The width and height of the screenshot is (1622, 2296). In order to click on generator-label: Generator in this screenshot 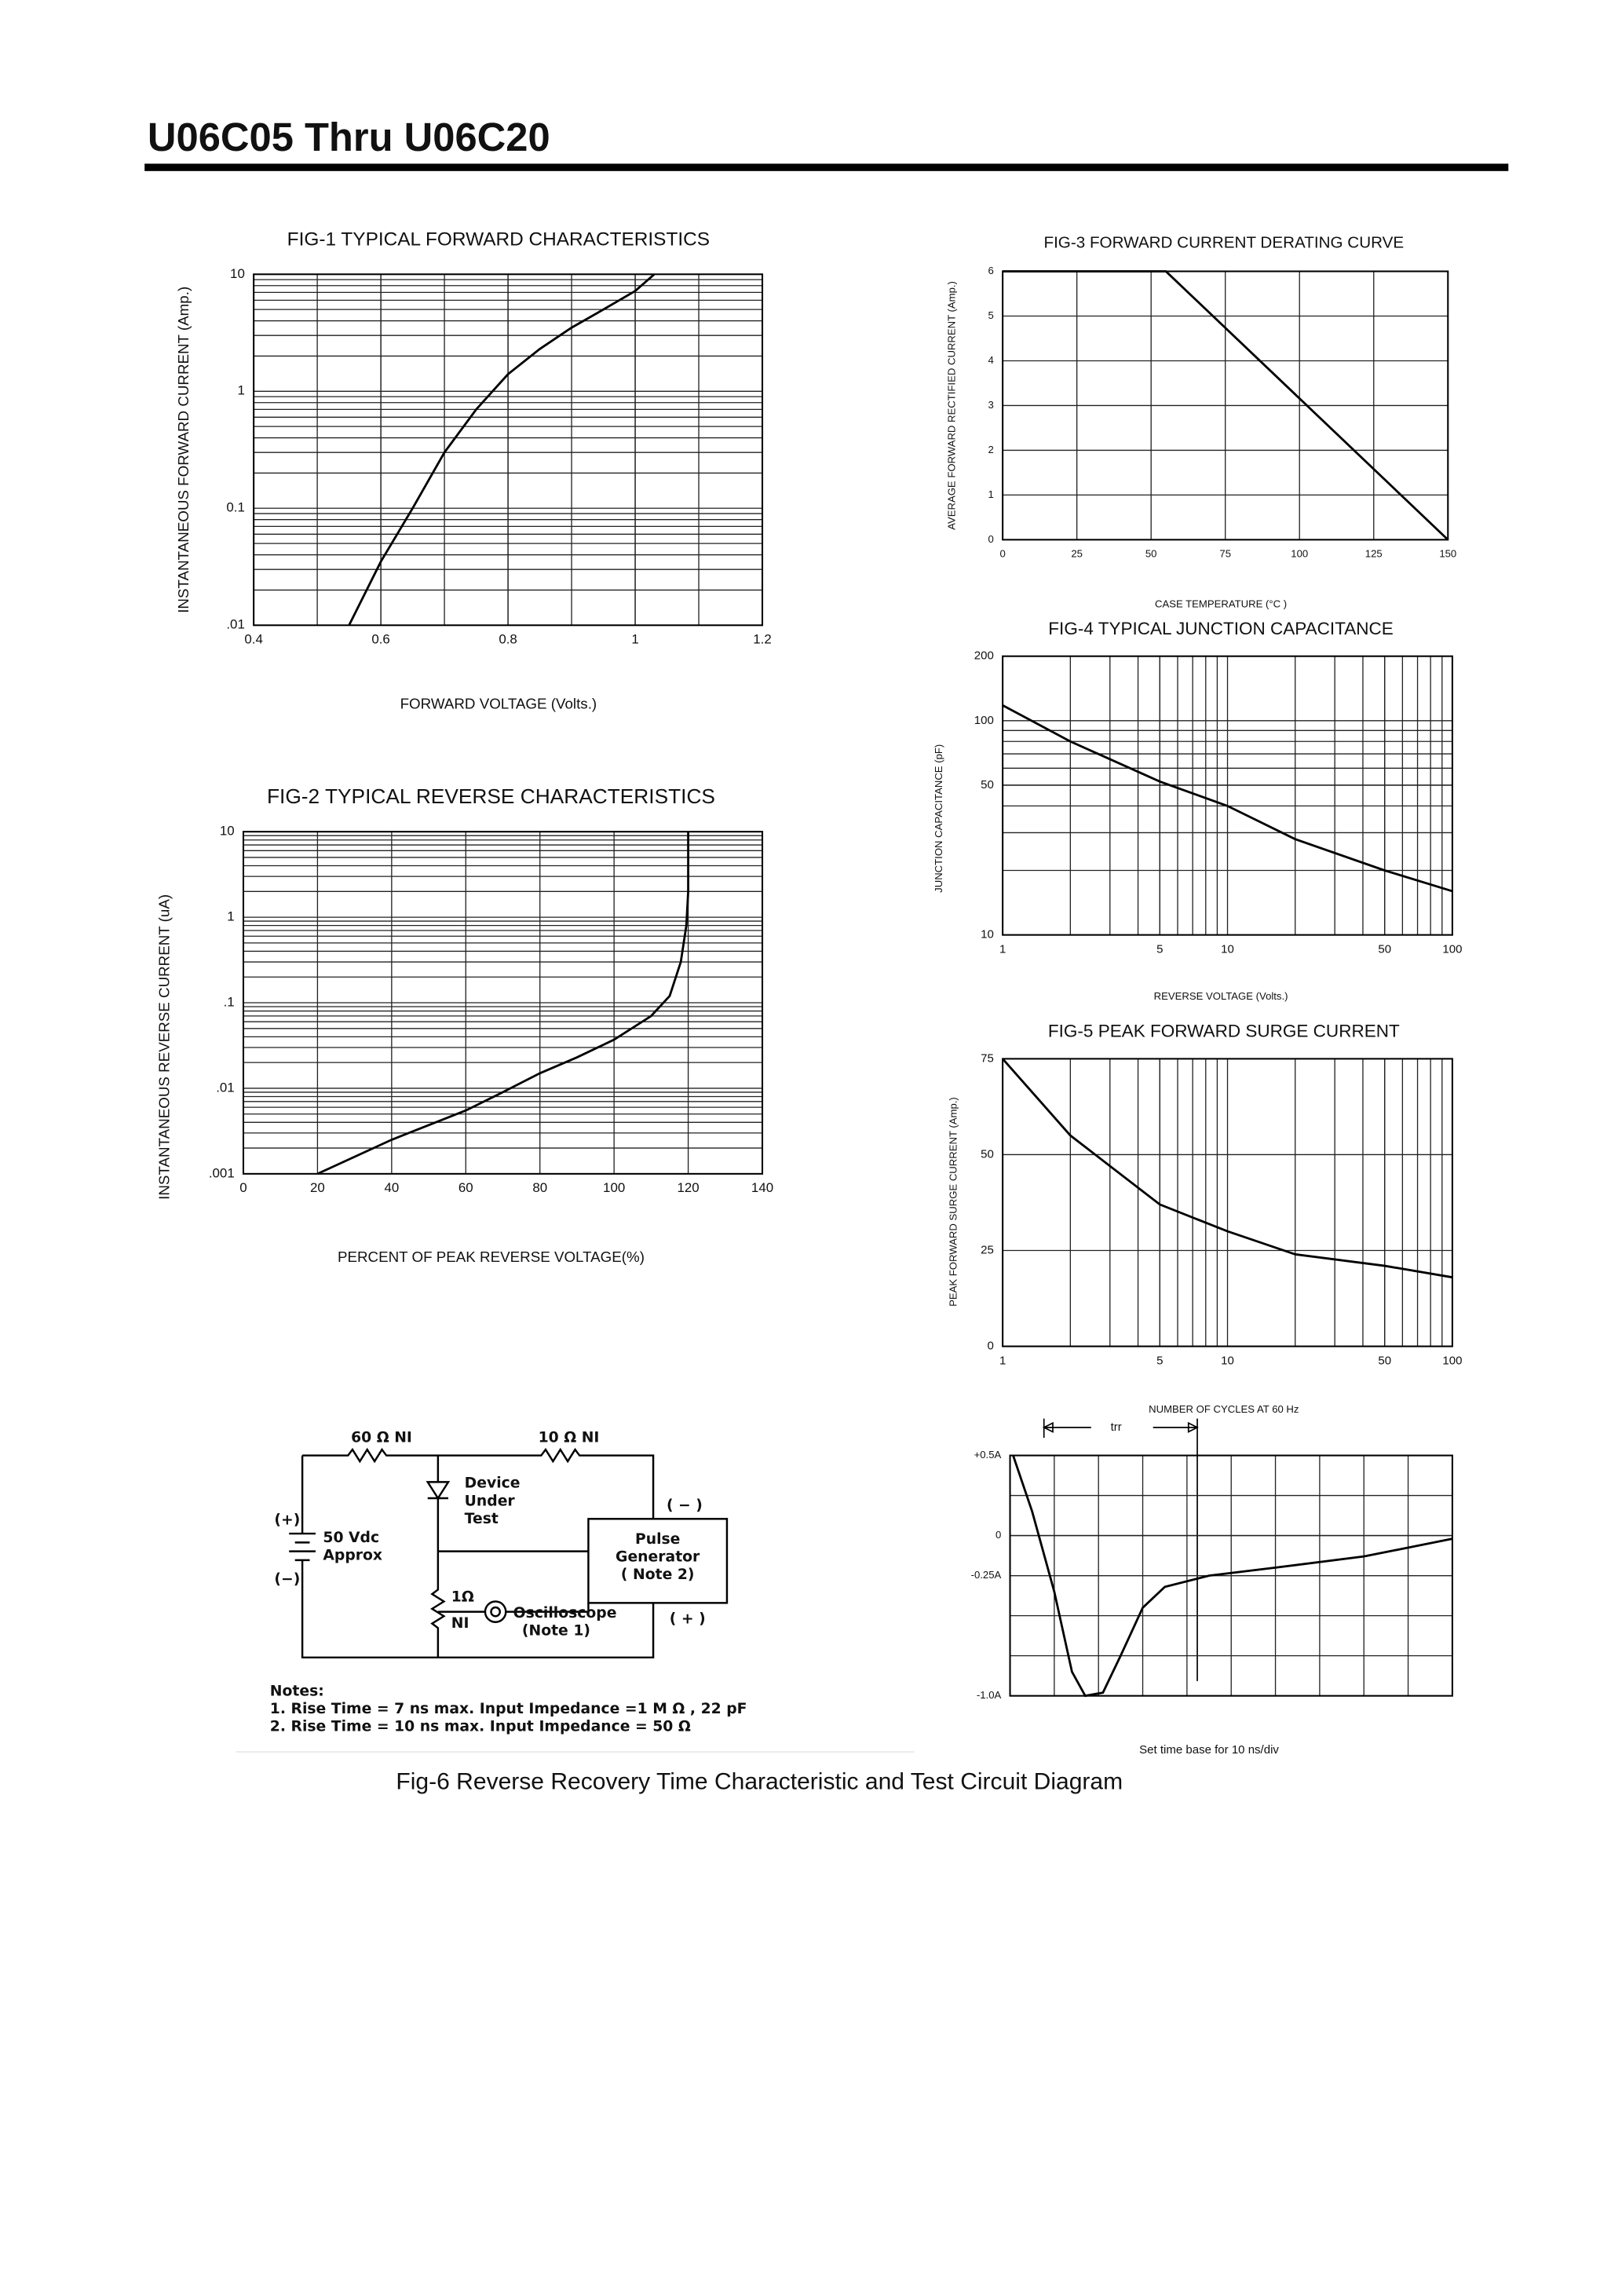, I will do `click(658, 1558)`.